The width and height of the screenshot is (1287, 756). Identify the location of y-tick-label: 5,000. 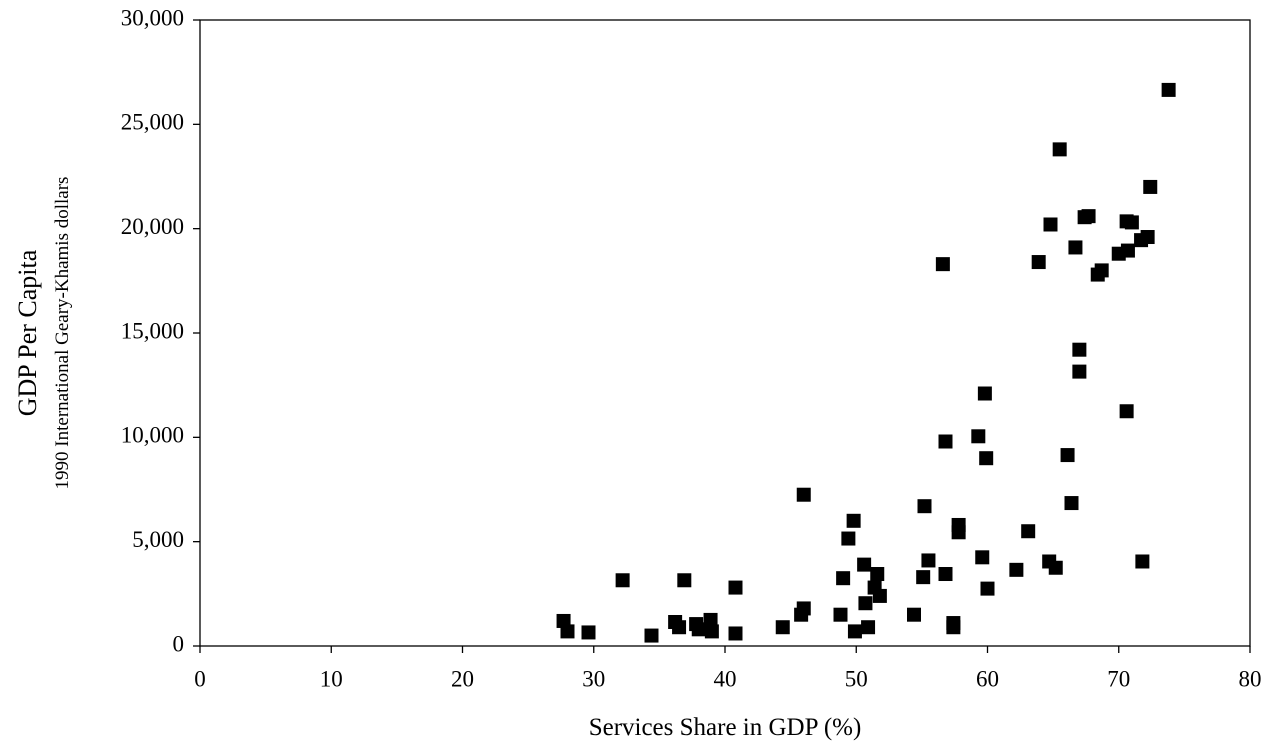
(158, 539).